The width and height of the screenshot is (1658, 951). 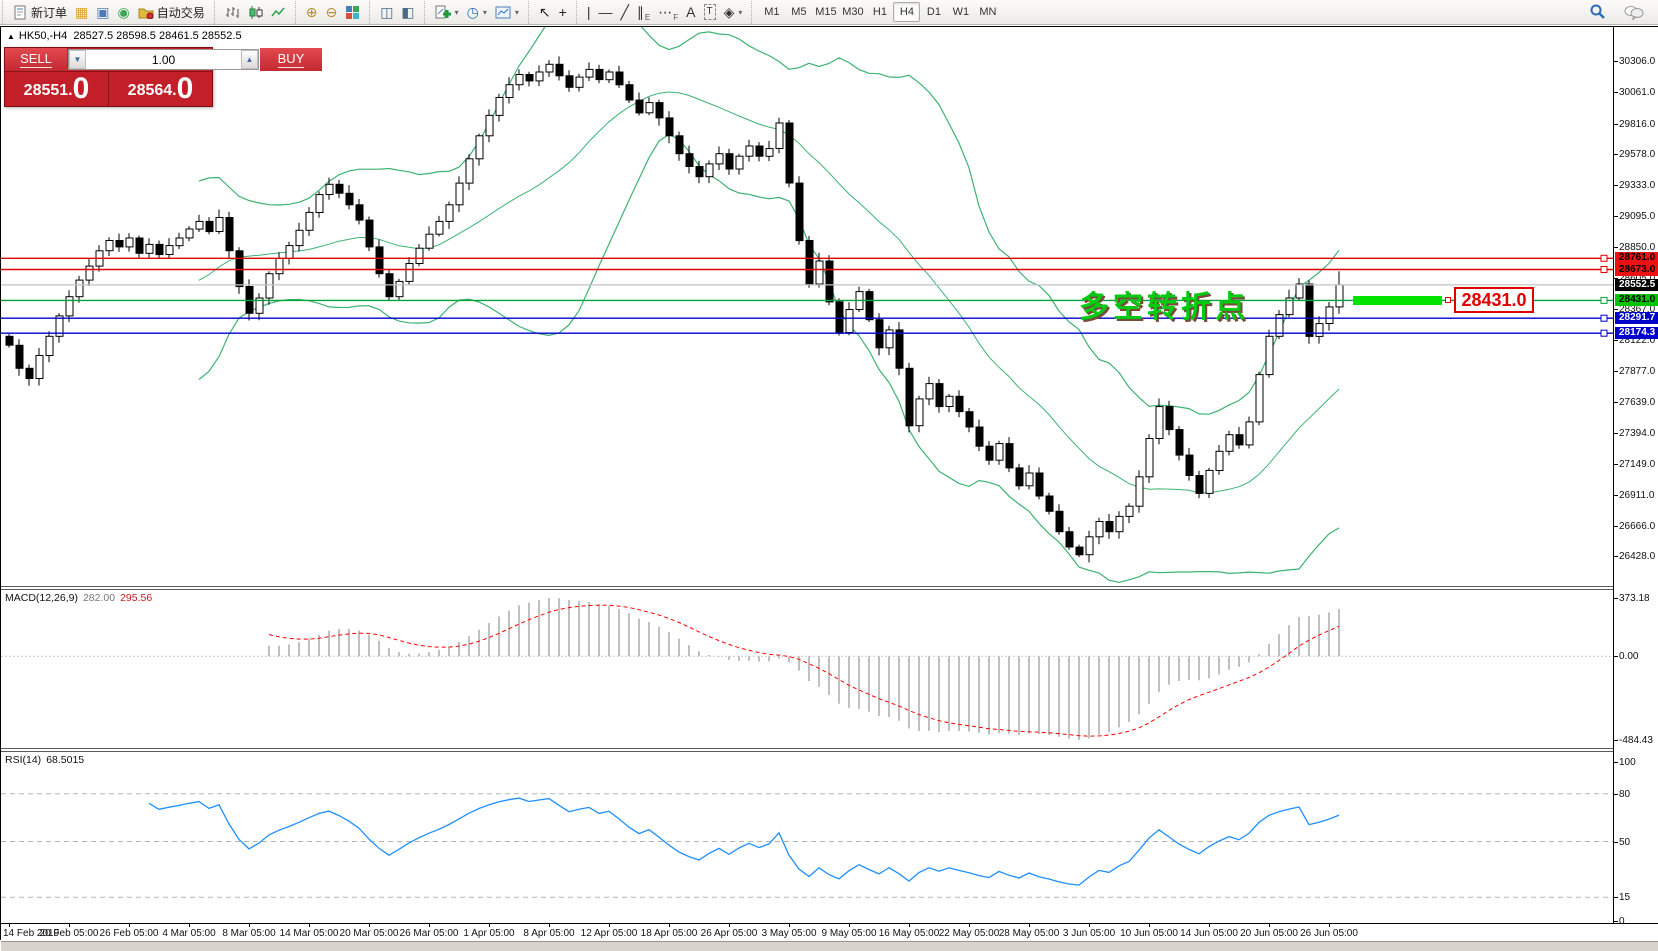 What do you see at coordinates (1494, 300) in the screenshot?
I see `price-callout: 28431.0` at bounding box center [1494, 300].